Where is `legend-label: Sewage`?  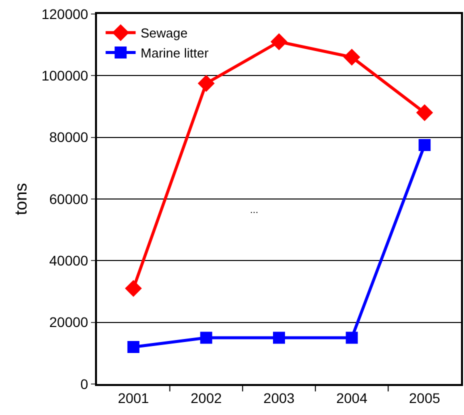 legend-label: Sewage is located at coordinates (164, 33).